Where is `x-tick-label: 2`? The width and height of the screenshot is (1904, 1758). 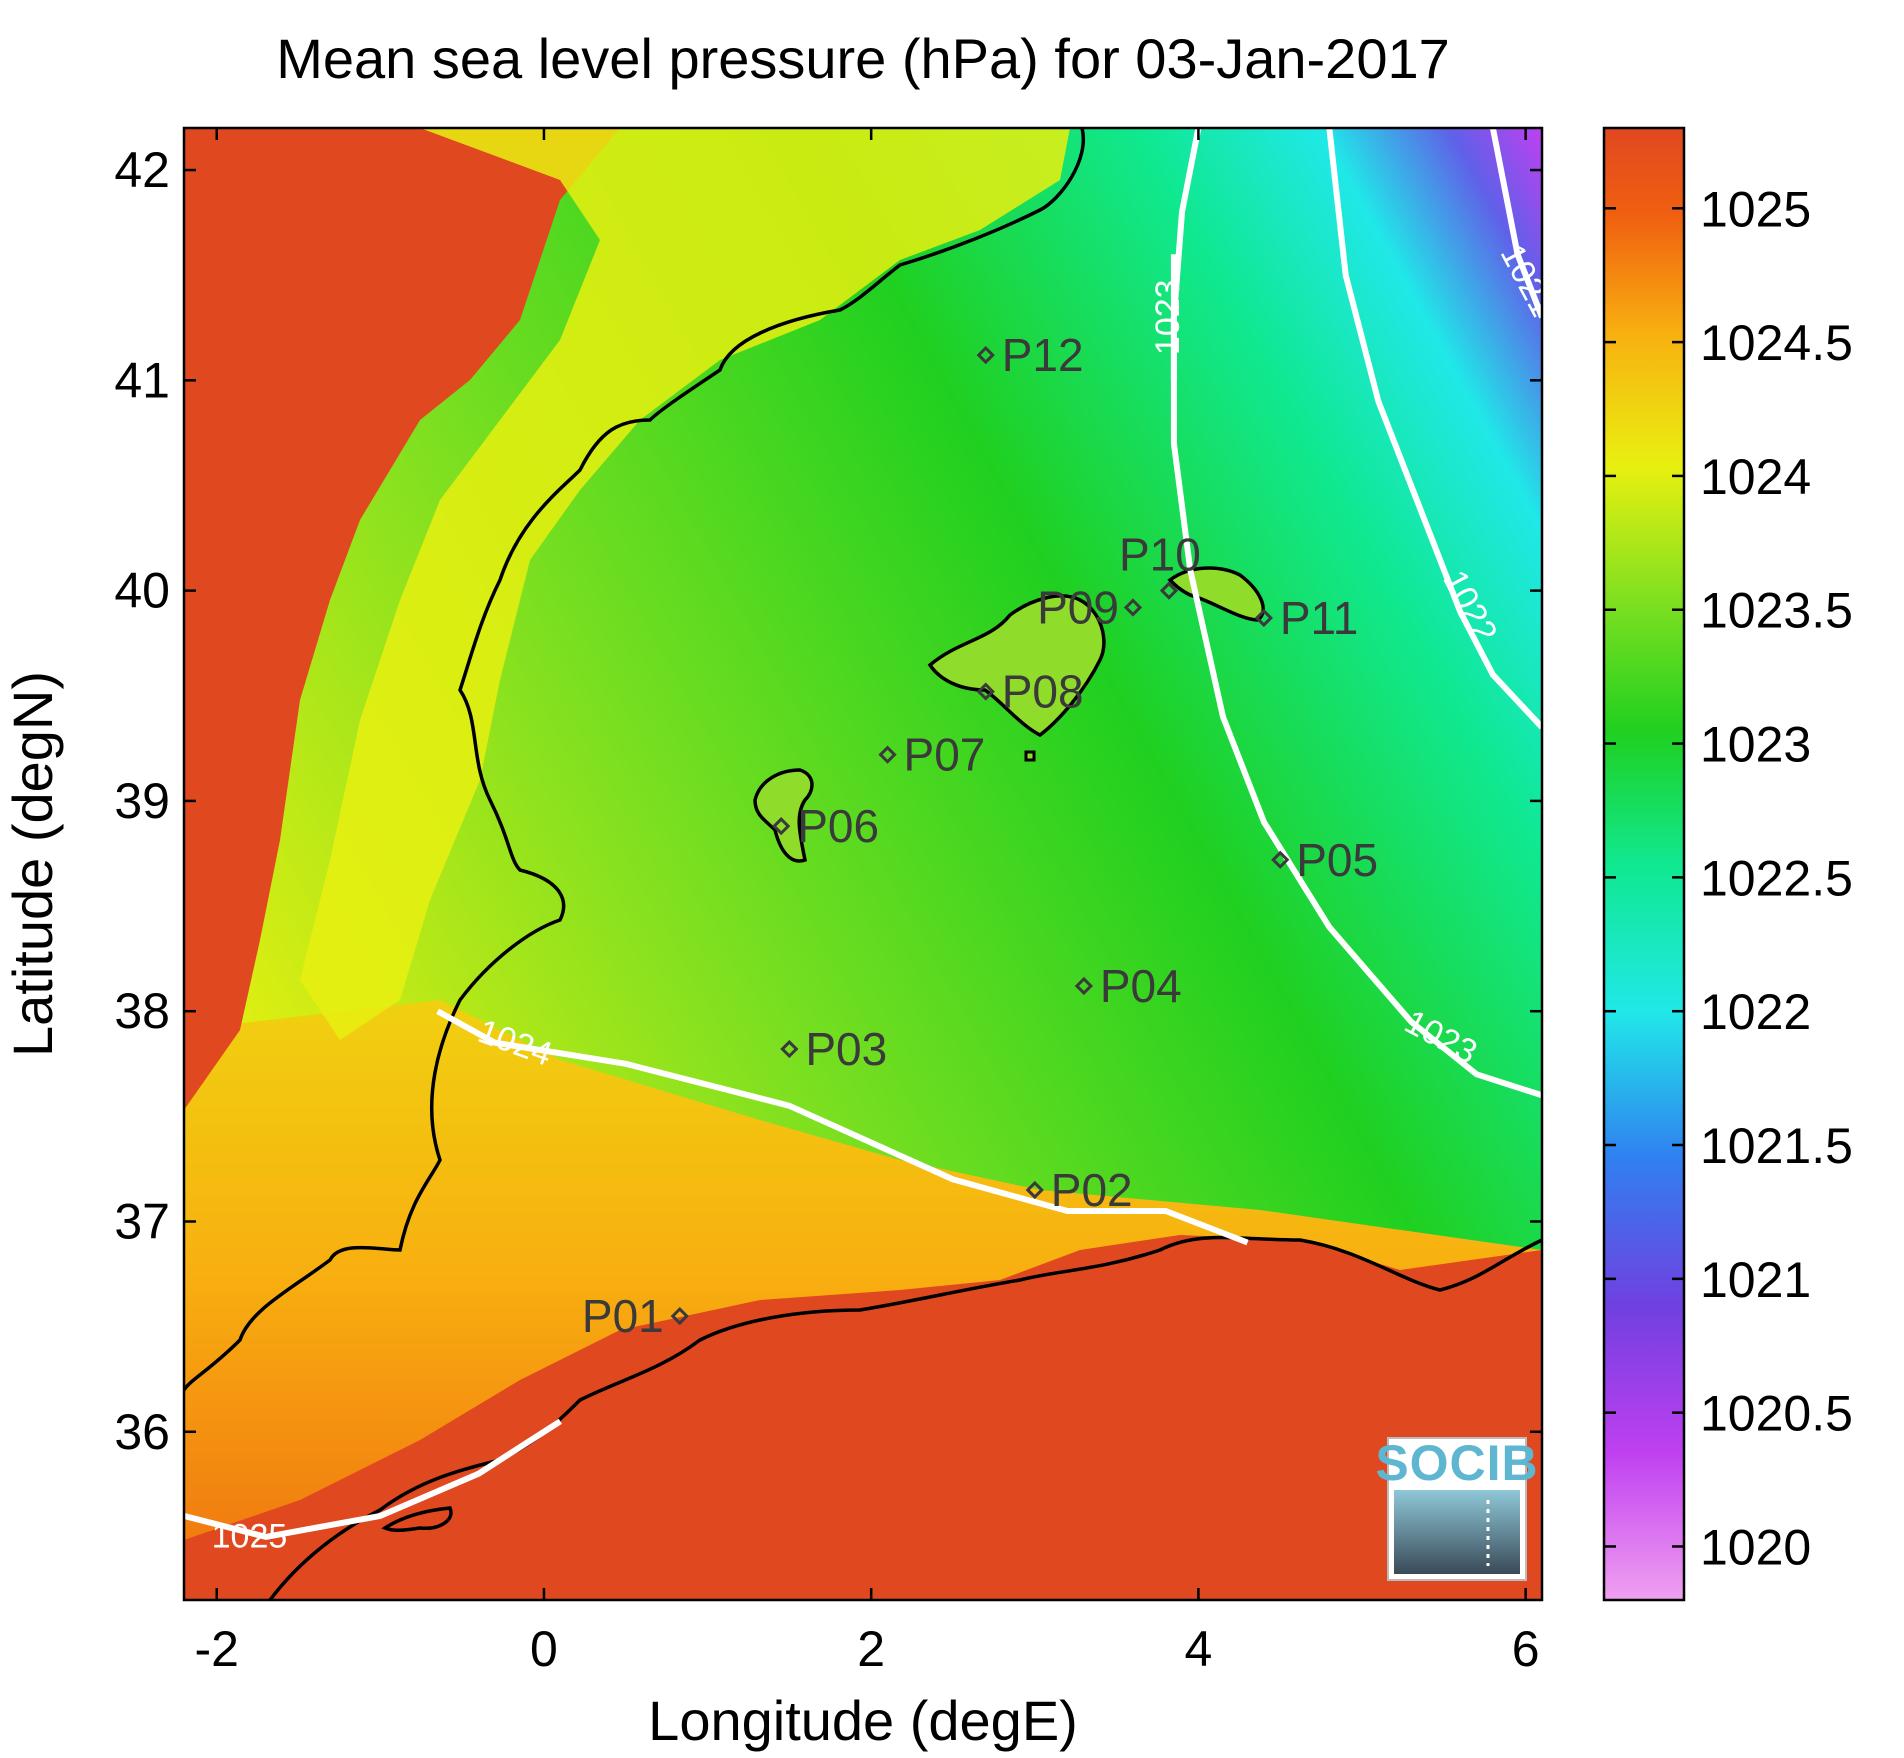 x-tick-label: 2 is located at coordinates (871, 1649).